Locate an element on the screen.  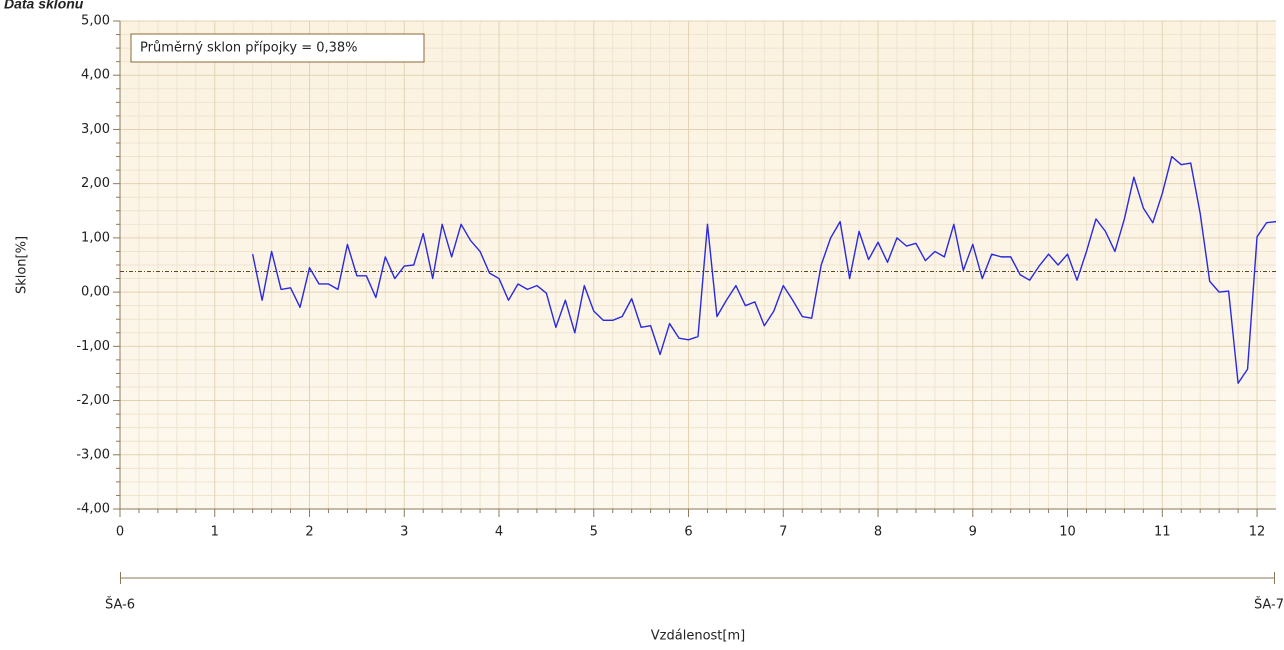
x-tick-label: 5 is located at coordinates (594, 532).